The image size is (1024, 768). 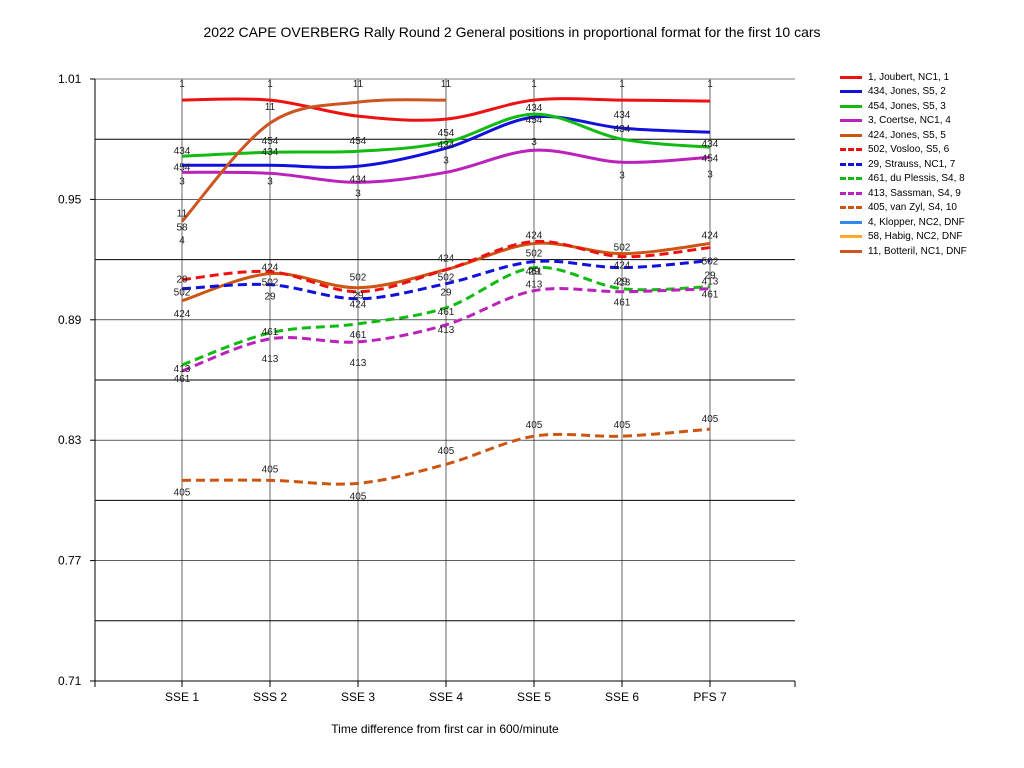 What do you see at coordinates (907, 135) in the screenshot?
I see `legend-label: 424, Jones, S5, 5` at bounding box center [907, 135].